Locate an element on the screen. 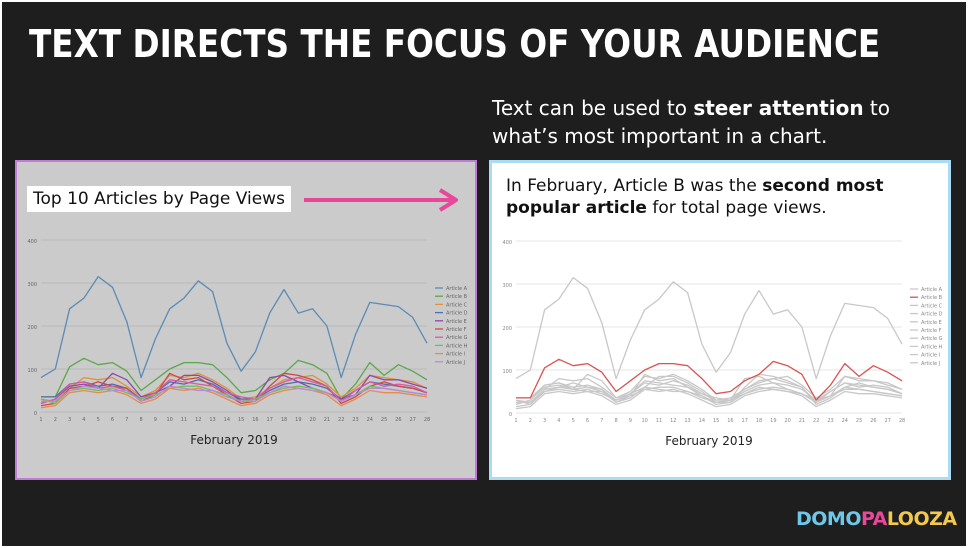  caption-text-1: In February, Article B was the is located at coordinates (634, 186).